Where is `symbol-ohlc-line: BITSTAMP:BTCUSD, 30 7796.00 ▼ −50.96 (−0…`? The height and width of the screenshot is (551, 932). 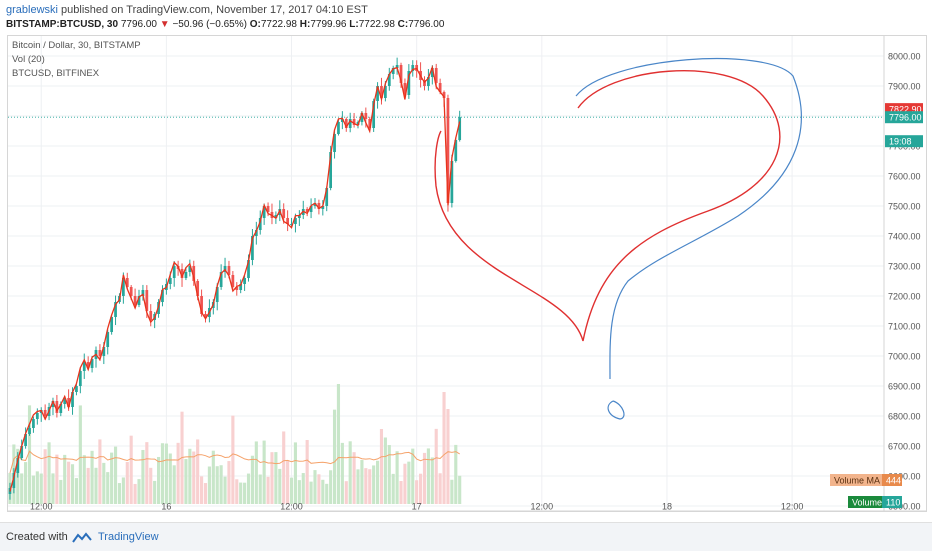
symbol-ohlc-line: BITSTAMP:BTCUSD, 30 7796.00 ▼ −50.96 (−0… is located at coordinates (225, 24).